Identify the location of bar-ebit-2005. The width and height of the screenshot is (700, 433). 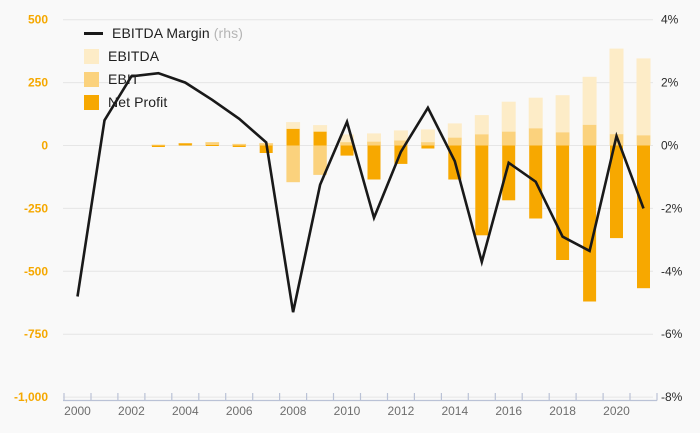
(212, 144).